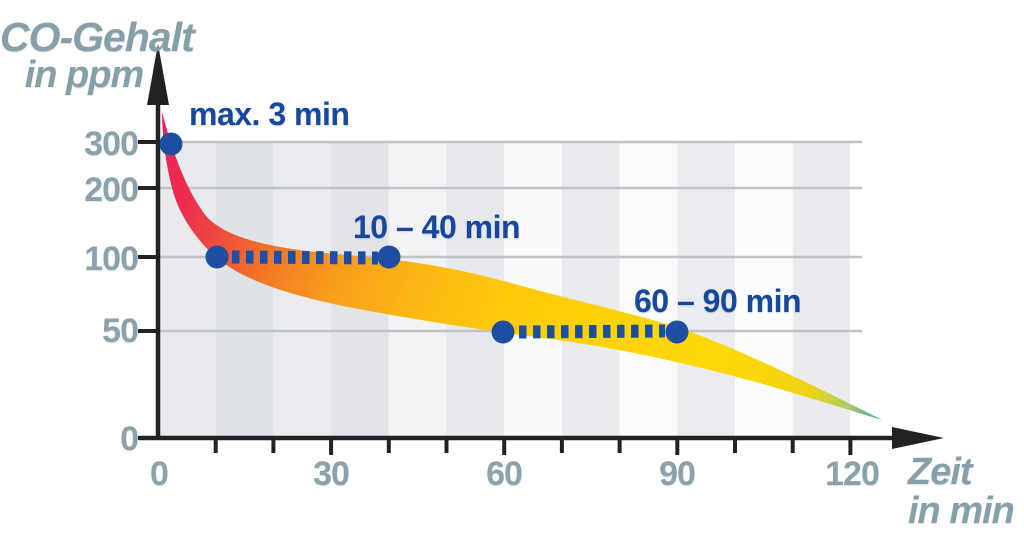 The height and width of the screenshot is (535, 1024). What do you see at coordinates (97, 37) in the screenshot?
I see `y-axis-title-line1: CO-Gehalt` at bounding box center [97, 37].